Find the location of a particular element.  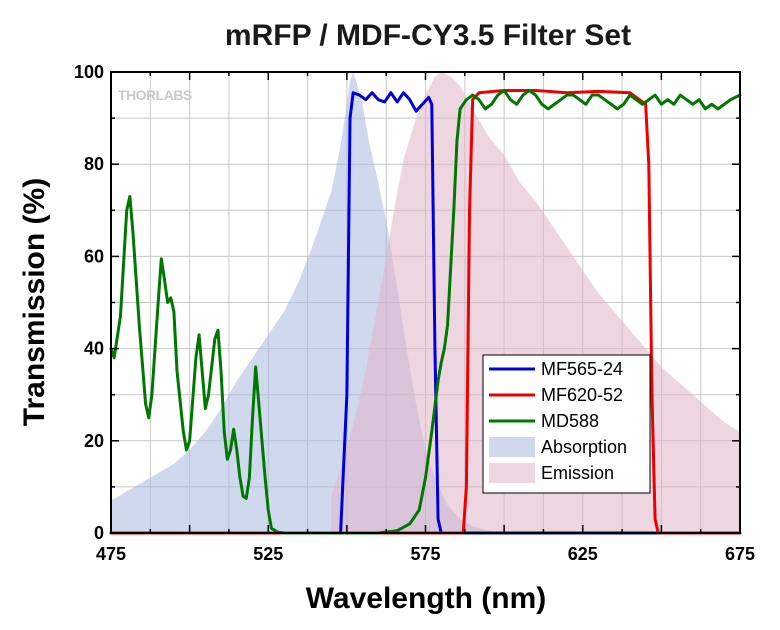

x-tick-label: 575 is located at coordinates (425, 554).